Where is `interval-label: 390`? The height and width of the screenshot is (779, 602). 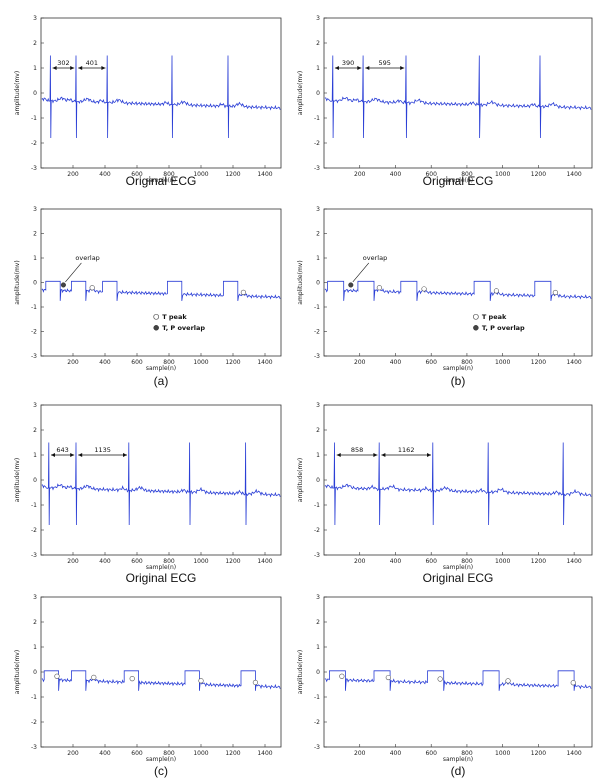
interval-label: 390 is located at coordinates (348, 63).